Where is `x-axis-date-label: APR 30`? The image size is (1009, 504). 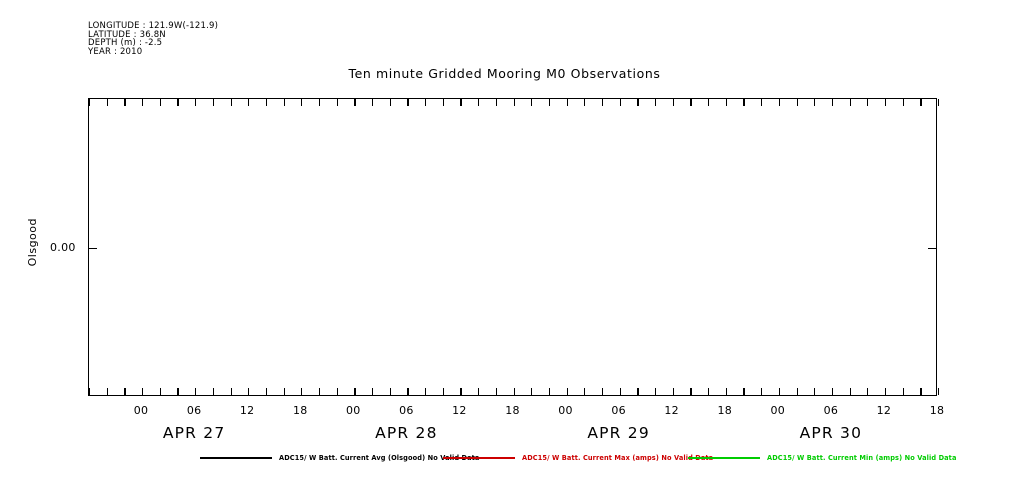 x-axis-date-label: APR 30 is located at coordinates (831, 433).